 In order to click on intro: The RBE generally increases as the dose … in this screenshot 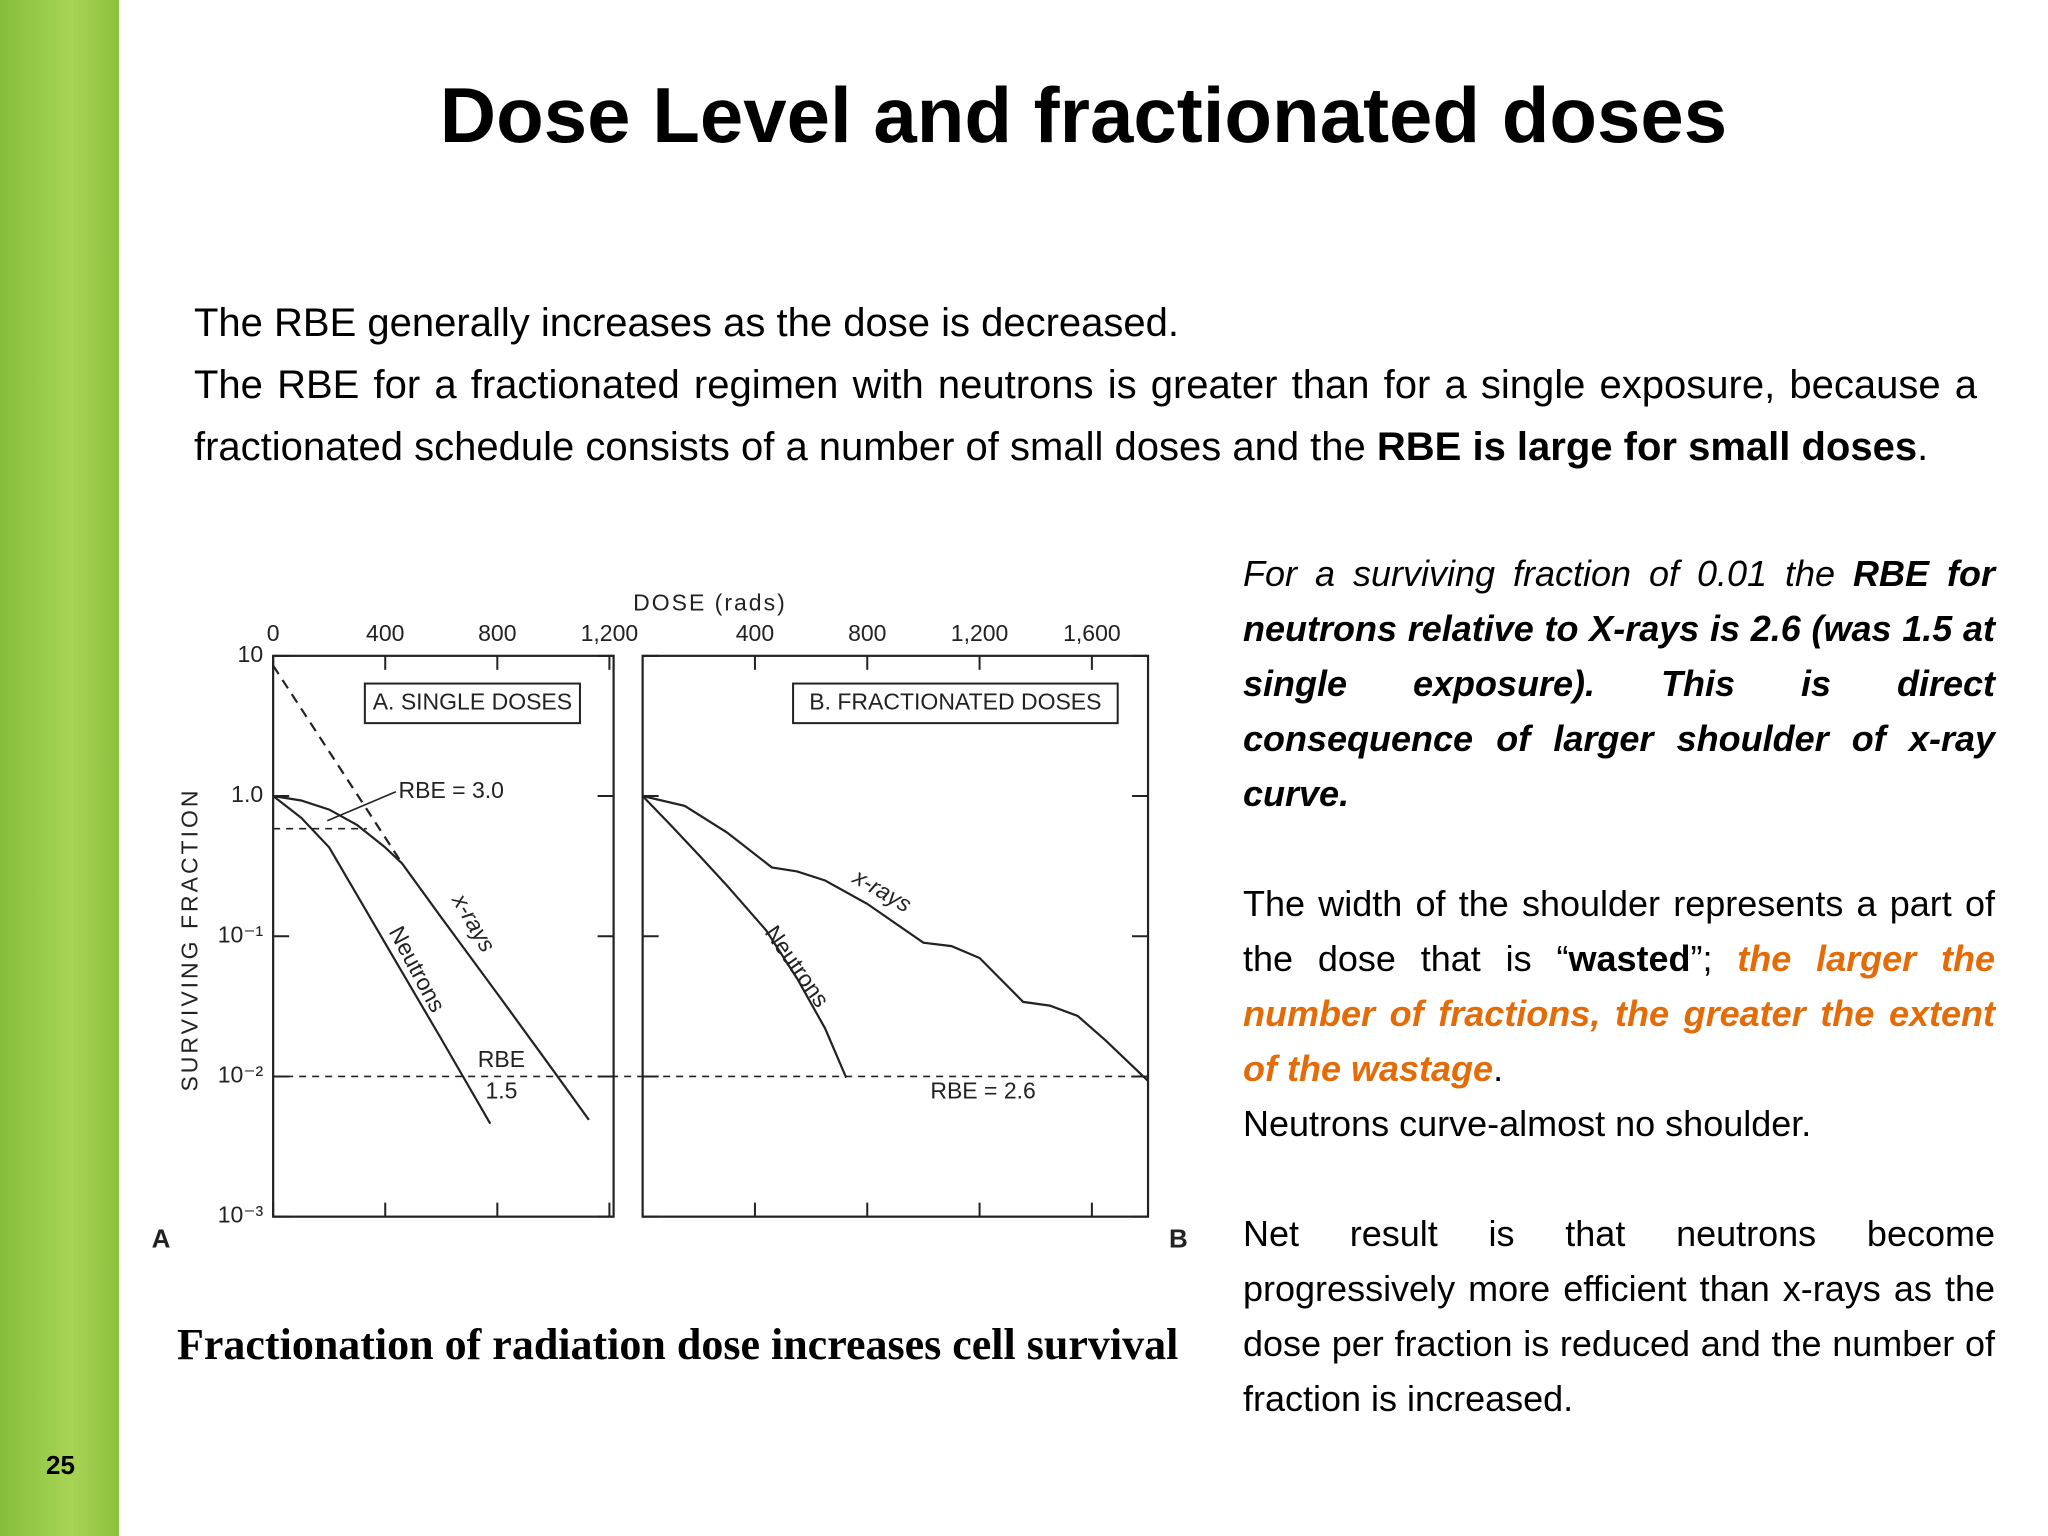, I will do `click(1085, 385)`.